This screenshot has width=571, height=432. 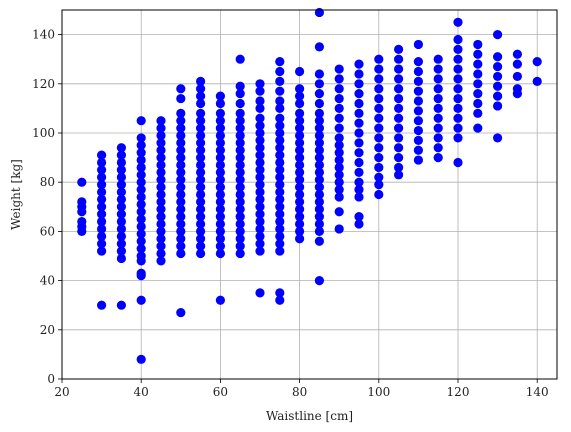 What do you see at coordinates (16, 194) in the screenshot?
I see `y-axis-label: Weight [kg]` at bounding box center [16, 194].